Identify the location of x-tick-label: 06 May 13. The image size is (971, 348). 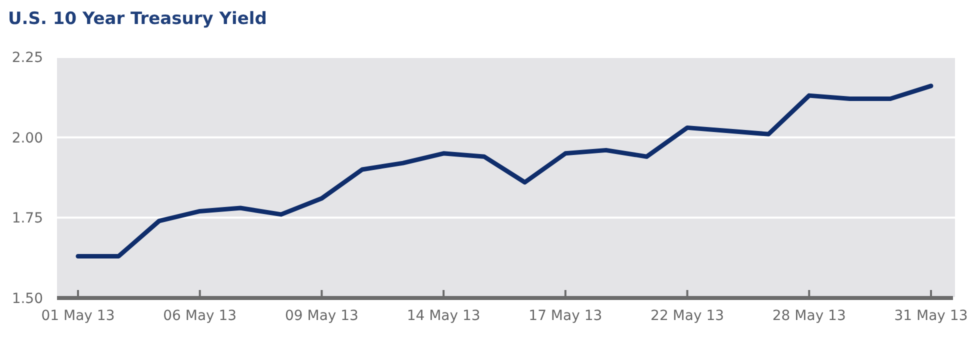
(200, 316).